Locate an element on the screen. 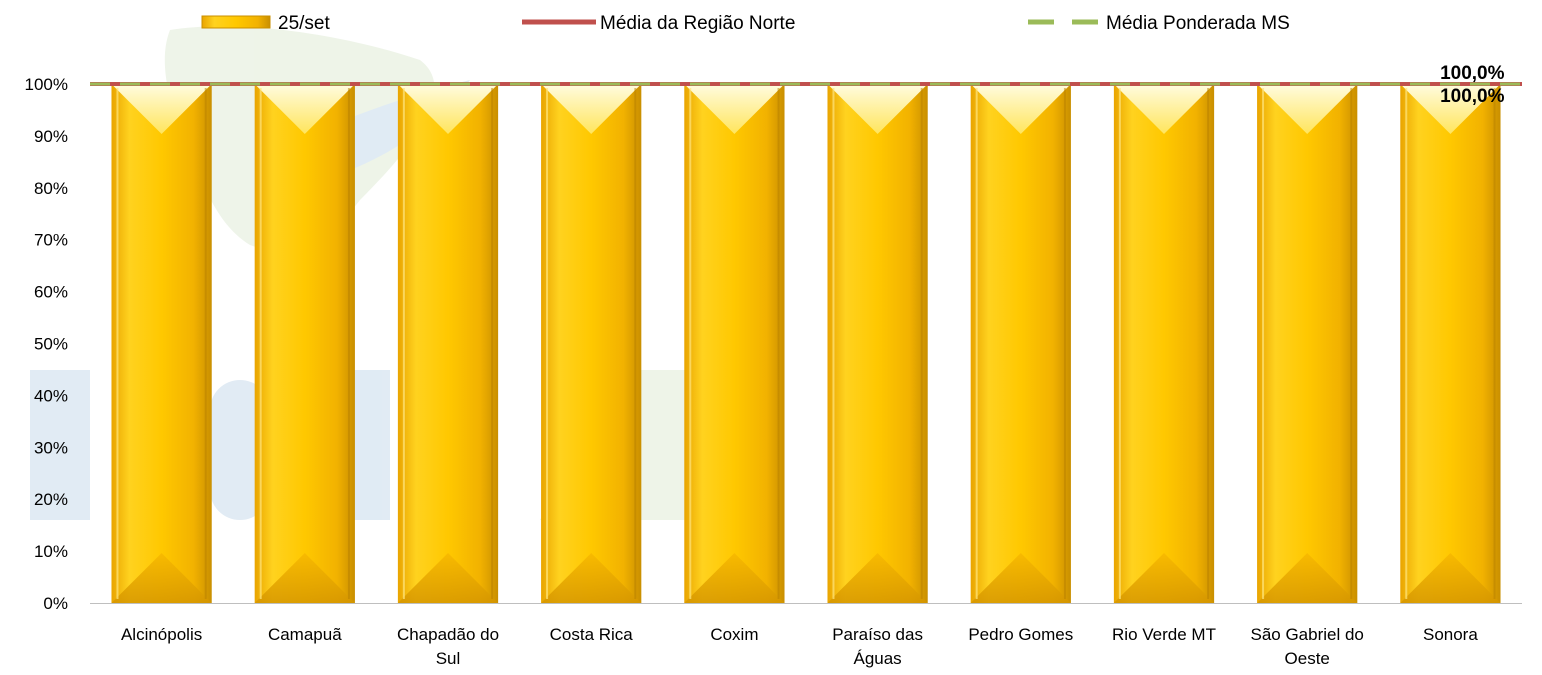  legend-item: 25/set is located at coordinates (265, 23).